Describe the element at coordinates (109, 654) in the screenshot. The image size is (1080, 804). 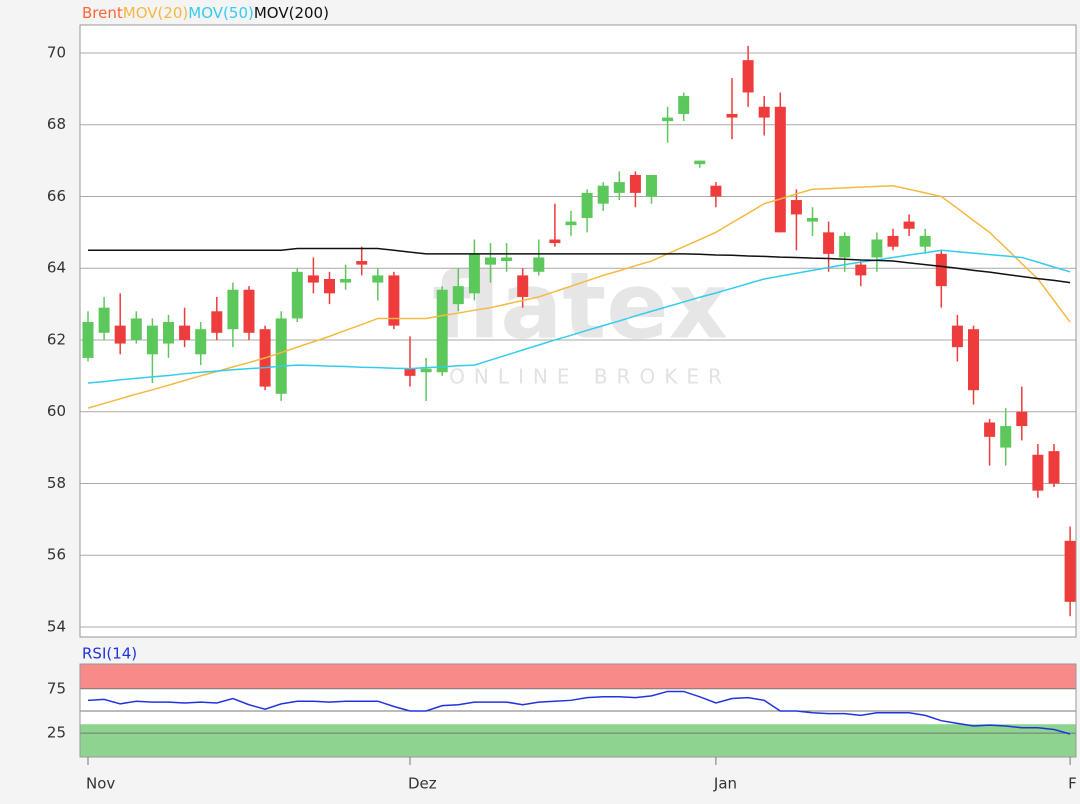
I see `rsi-label: RSI(14)` at that location.